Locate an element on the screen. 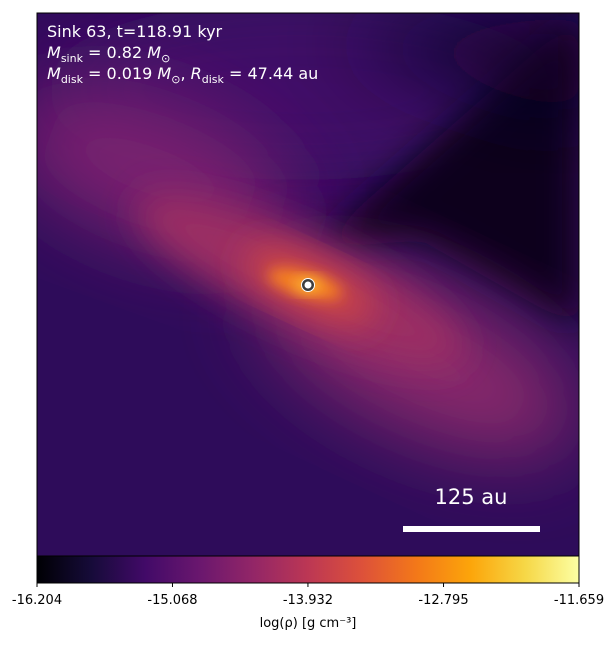  annotation-part: = 0.019 is located at coordinates (120, 73).